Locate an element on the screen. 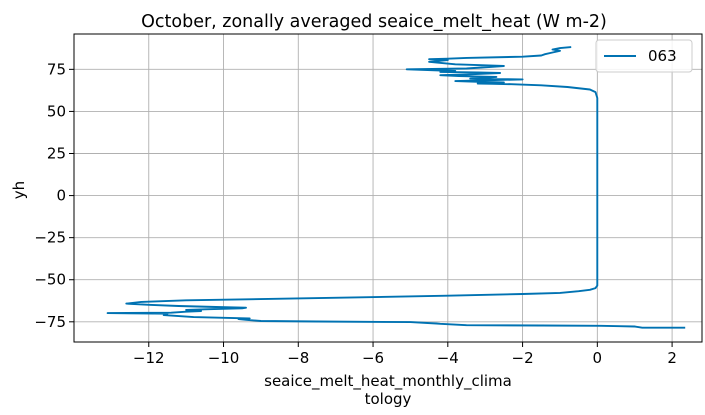 This screenshot has width=705, height=415. x-tick-label: 0 is located at coordinates (598, 358).